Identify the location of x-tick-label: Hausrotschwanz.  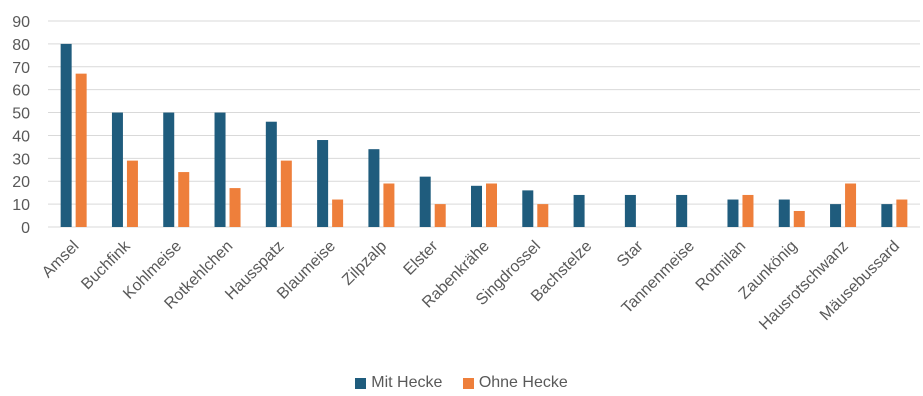
(804, 286).